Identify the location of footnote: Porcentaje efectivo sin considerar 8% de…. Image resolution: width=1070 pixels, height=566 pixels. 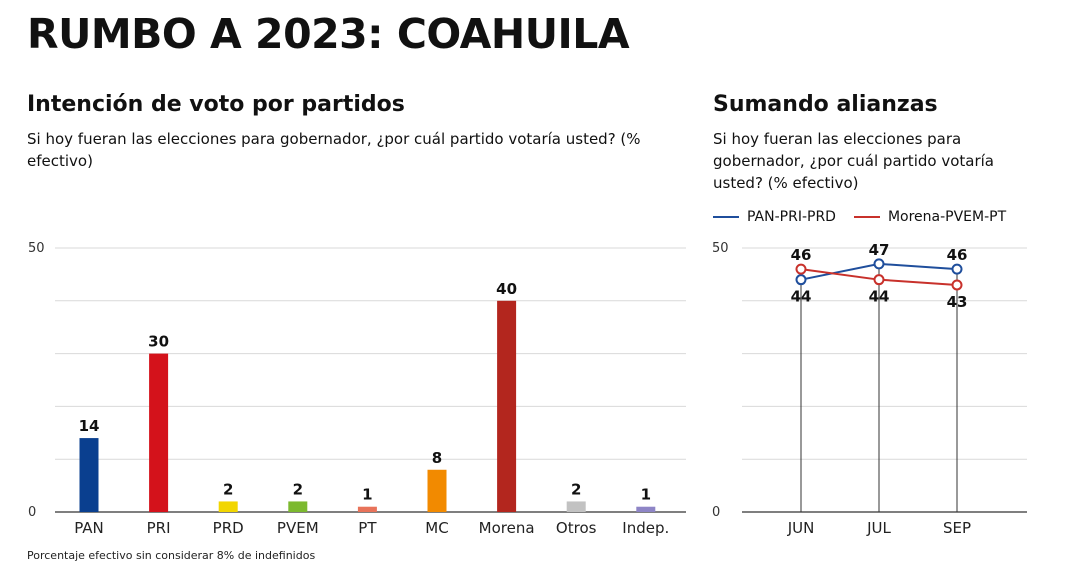
(171, 555).